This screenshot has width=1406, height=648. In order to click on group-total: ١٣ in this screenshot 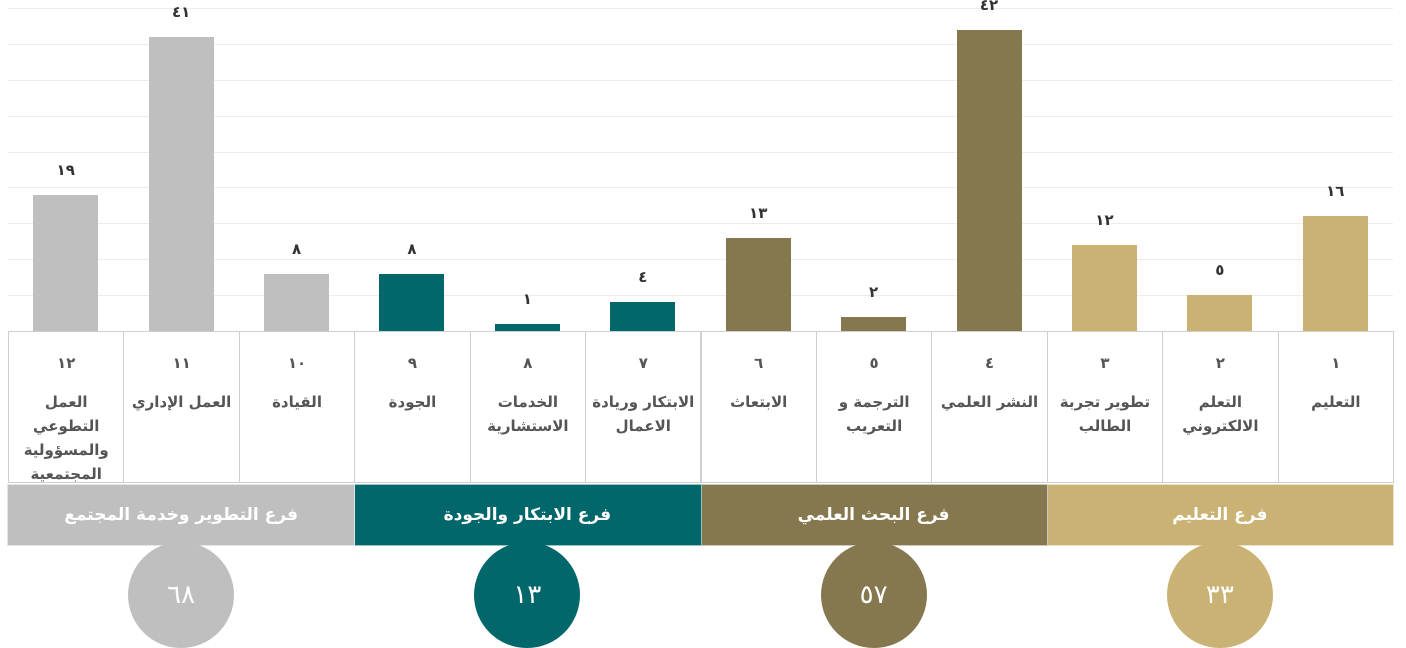, I will do `click(527, 595)`.